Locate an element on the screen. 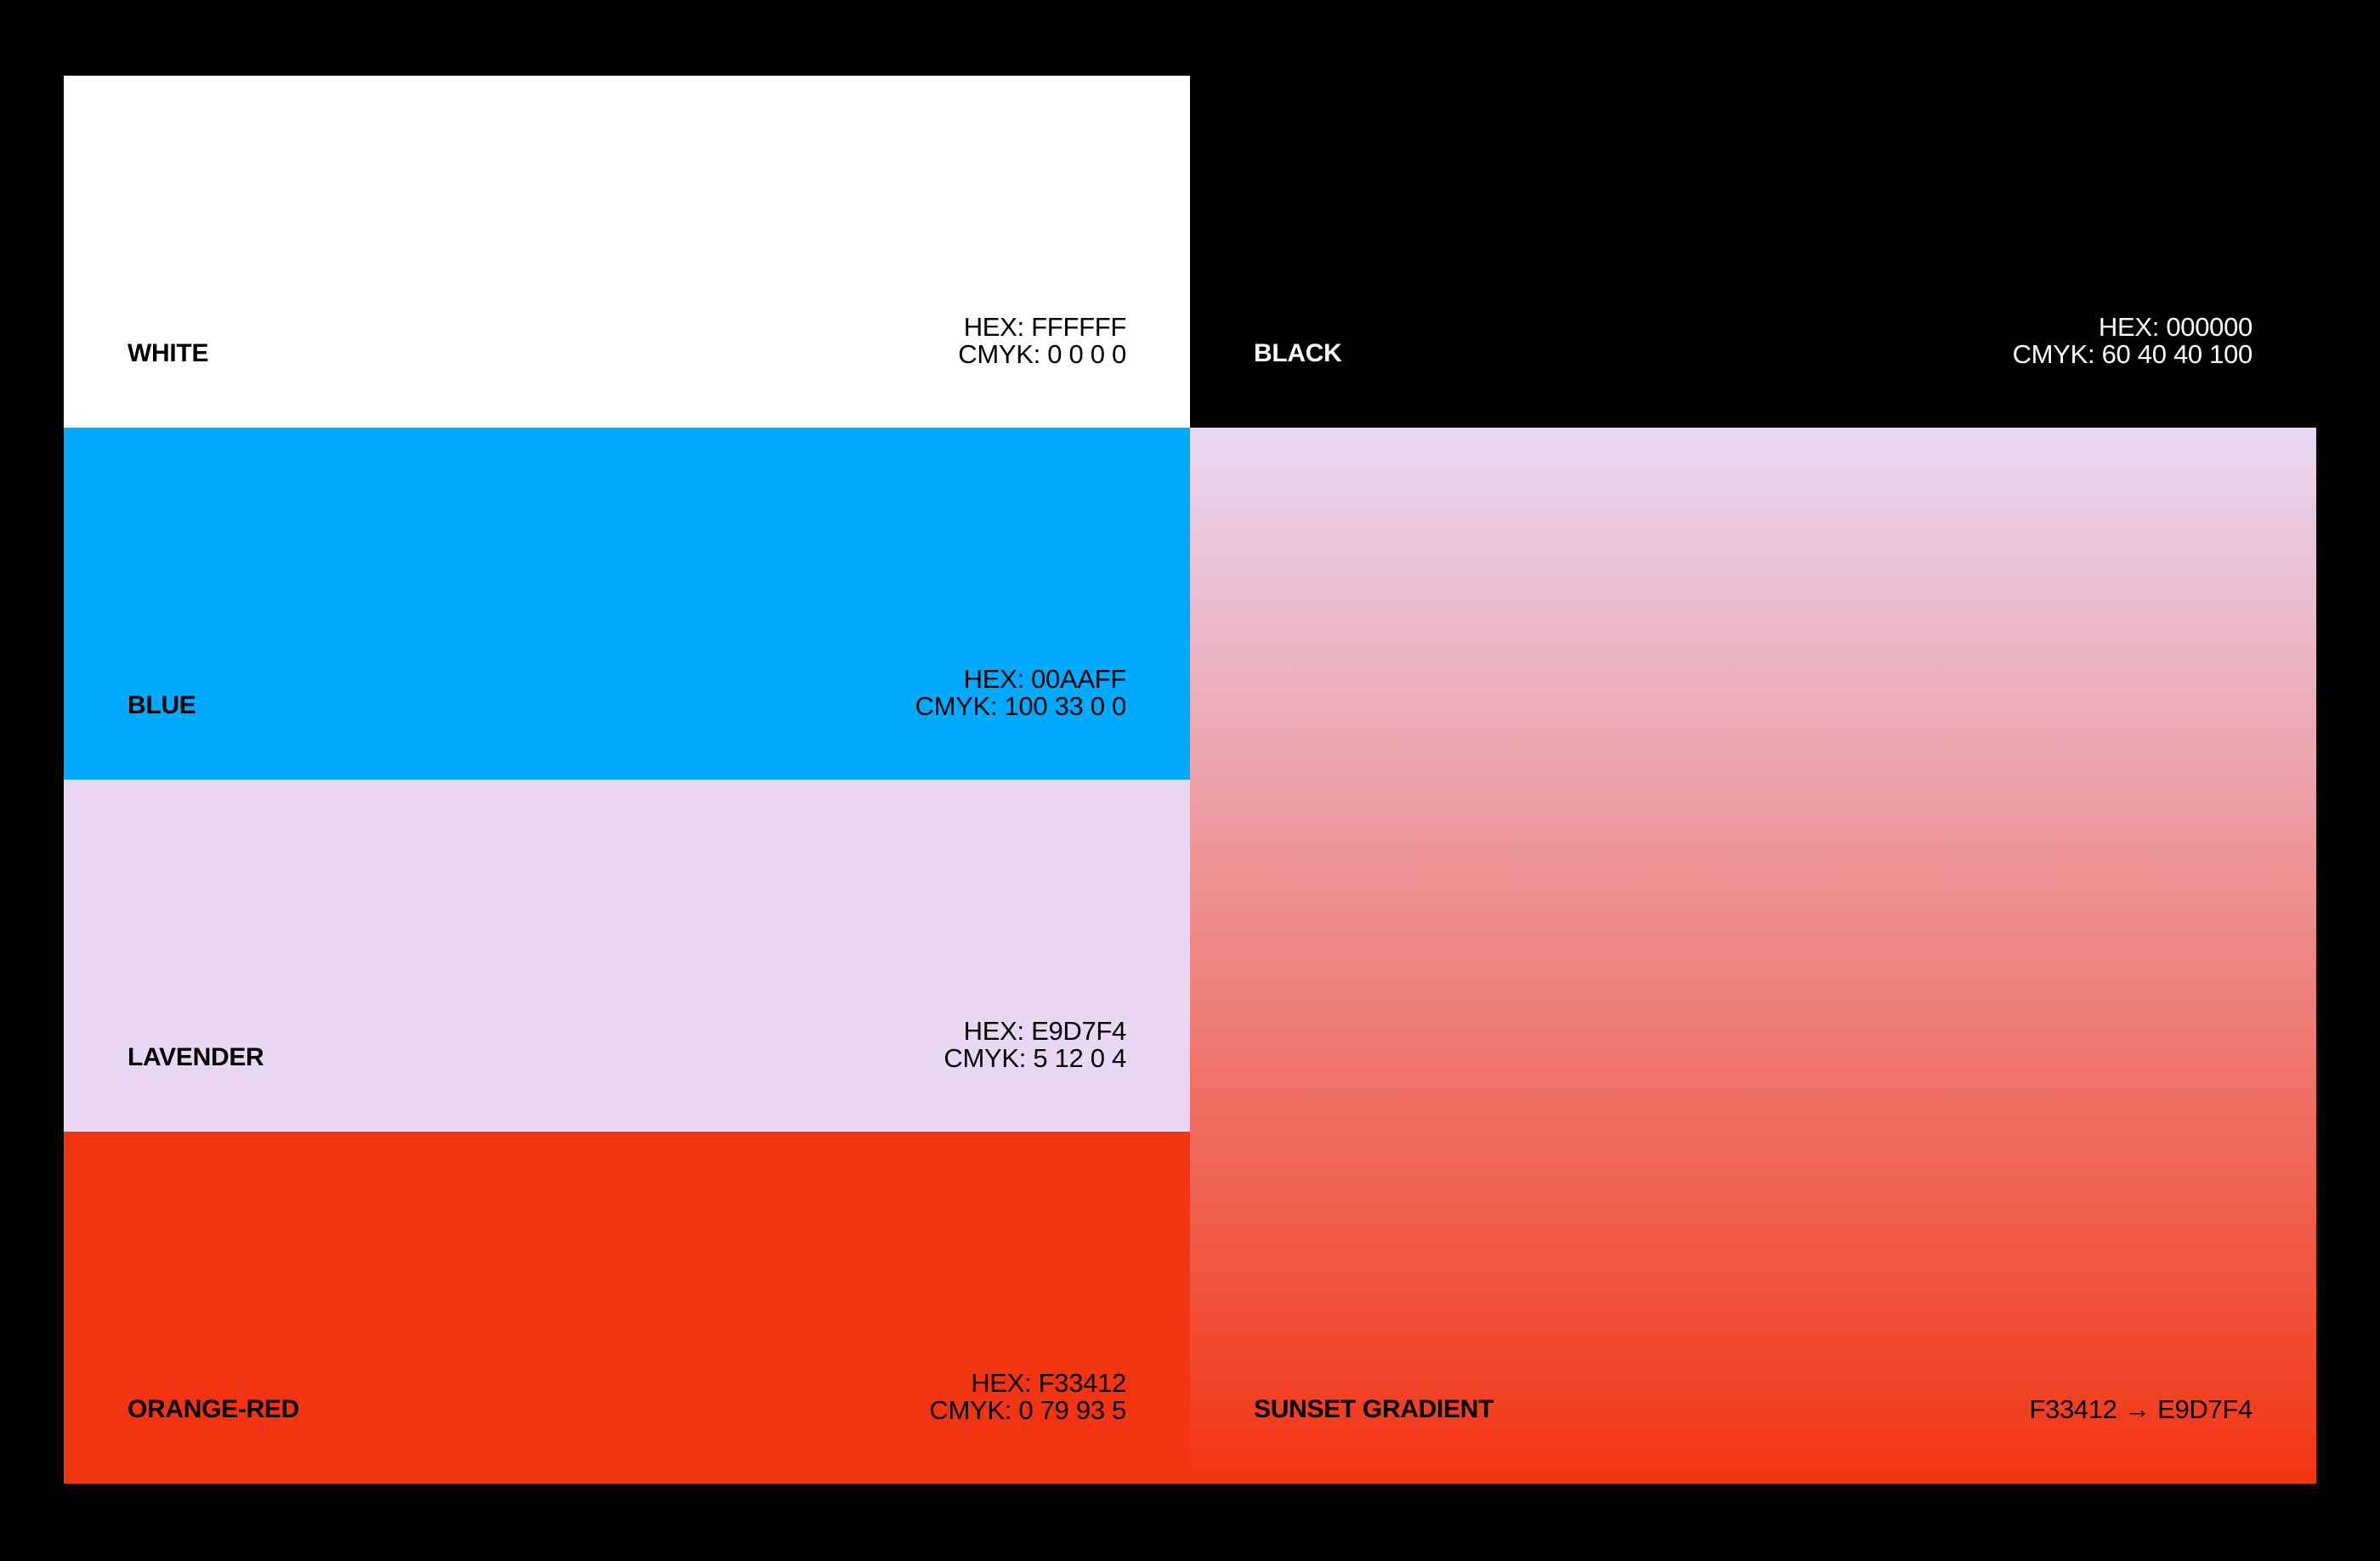 The image size is (2380, 1561). swatch-white: WHITE HEX: FFFFFF CMYK: 0 0 0 0 is located at coordinates (627, 252).